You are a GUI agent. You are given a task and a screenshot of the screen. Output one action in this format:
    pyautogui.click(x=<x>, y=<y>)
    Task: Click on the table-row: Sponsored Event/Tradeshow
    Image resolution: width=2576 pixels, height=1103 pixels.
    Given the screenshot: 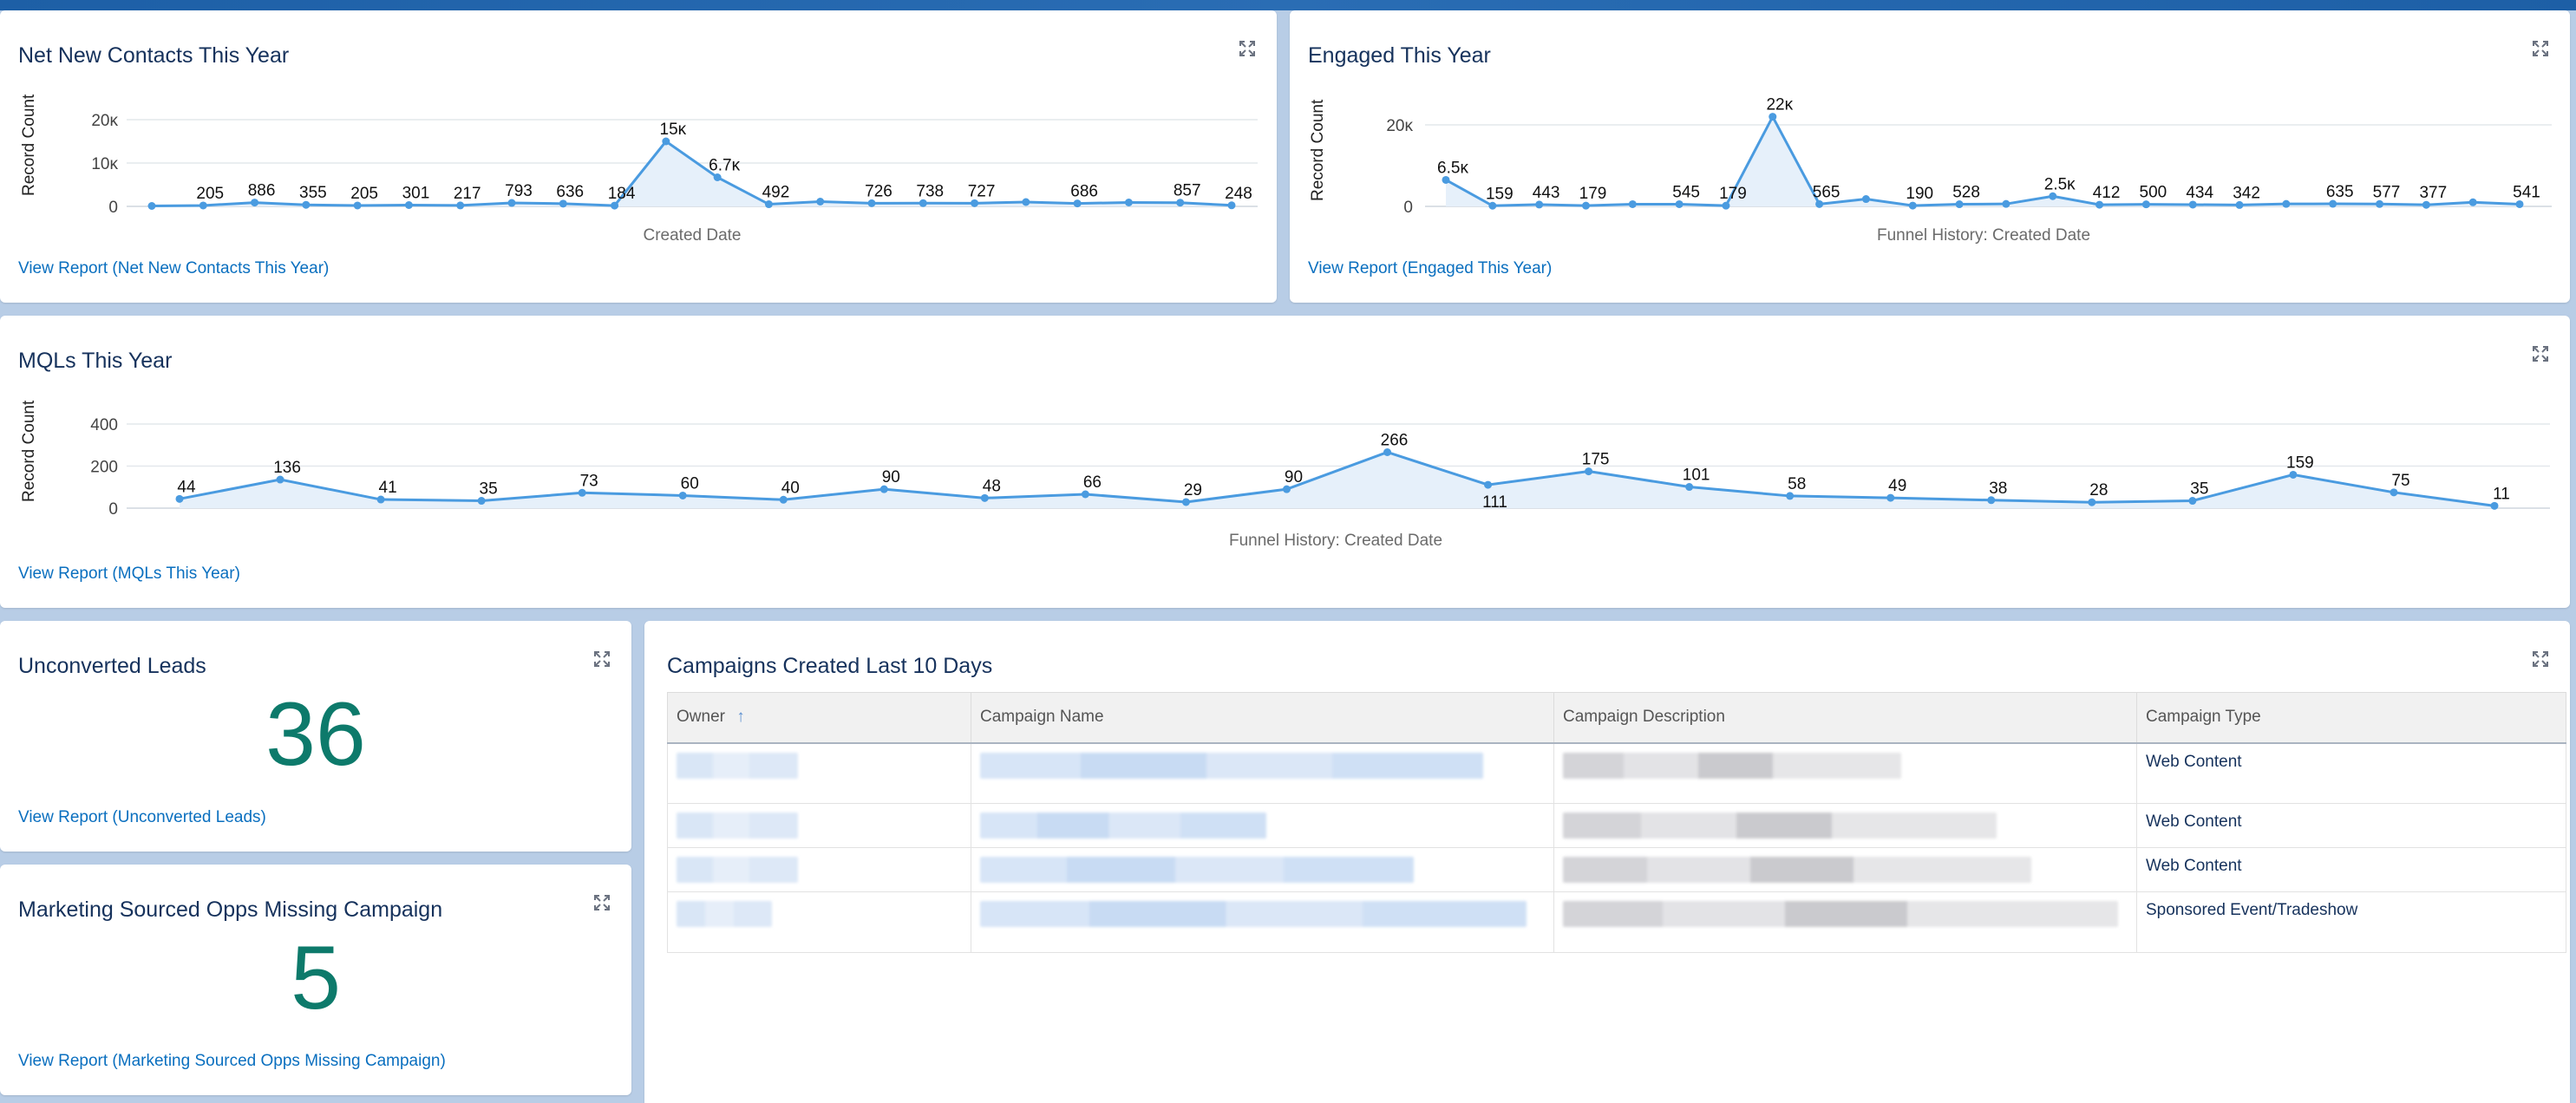 What is the action you would take?
    pyautogui.click(x=1616, y=922)
    